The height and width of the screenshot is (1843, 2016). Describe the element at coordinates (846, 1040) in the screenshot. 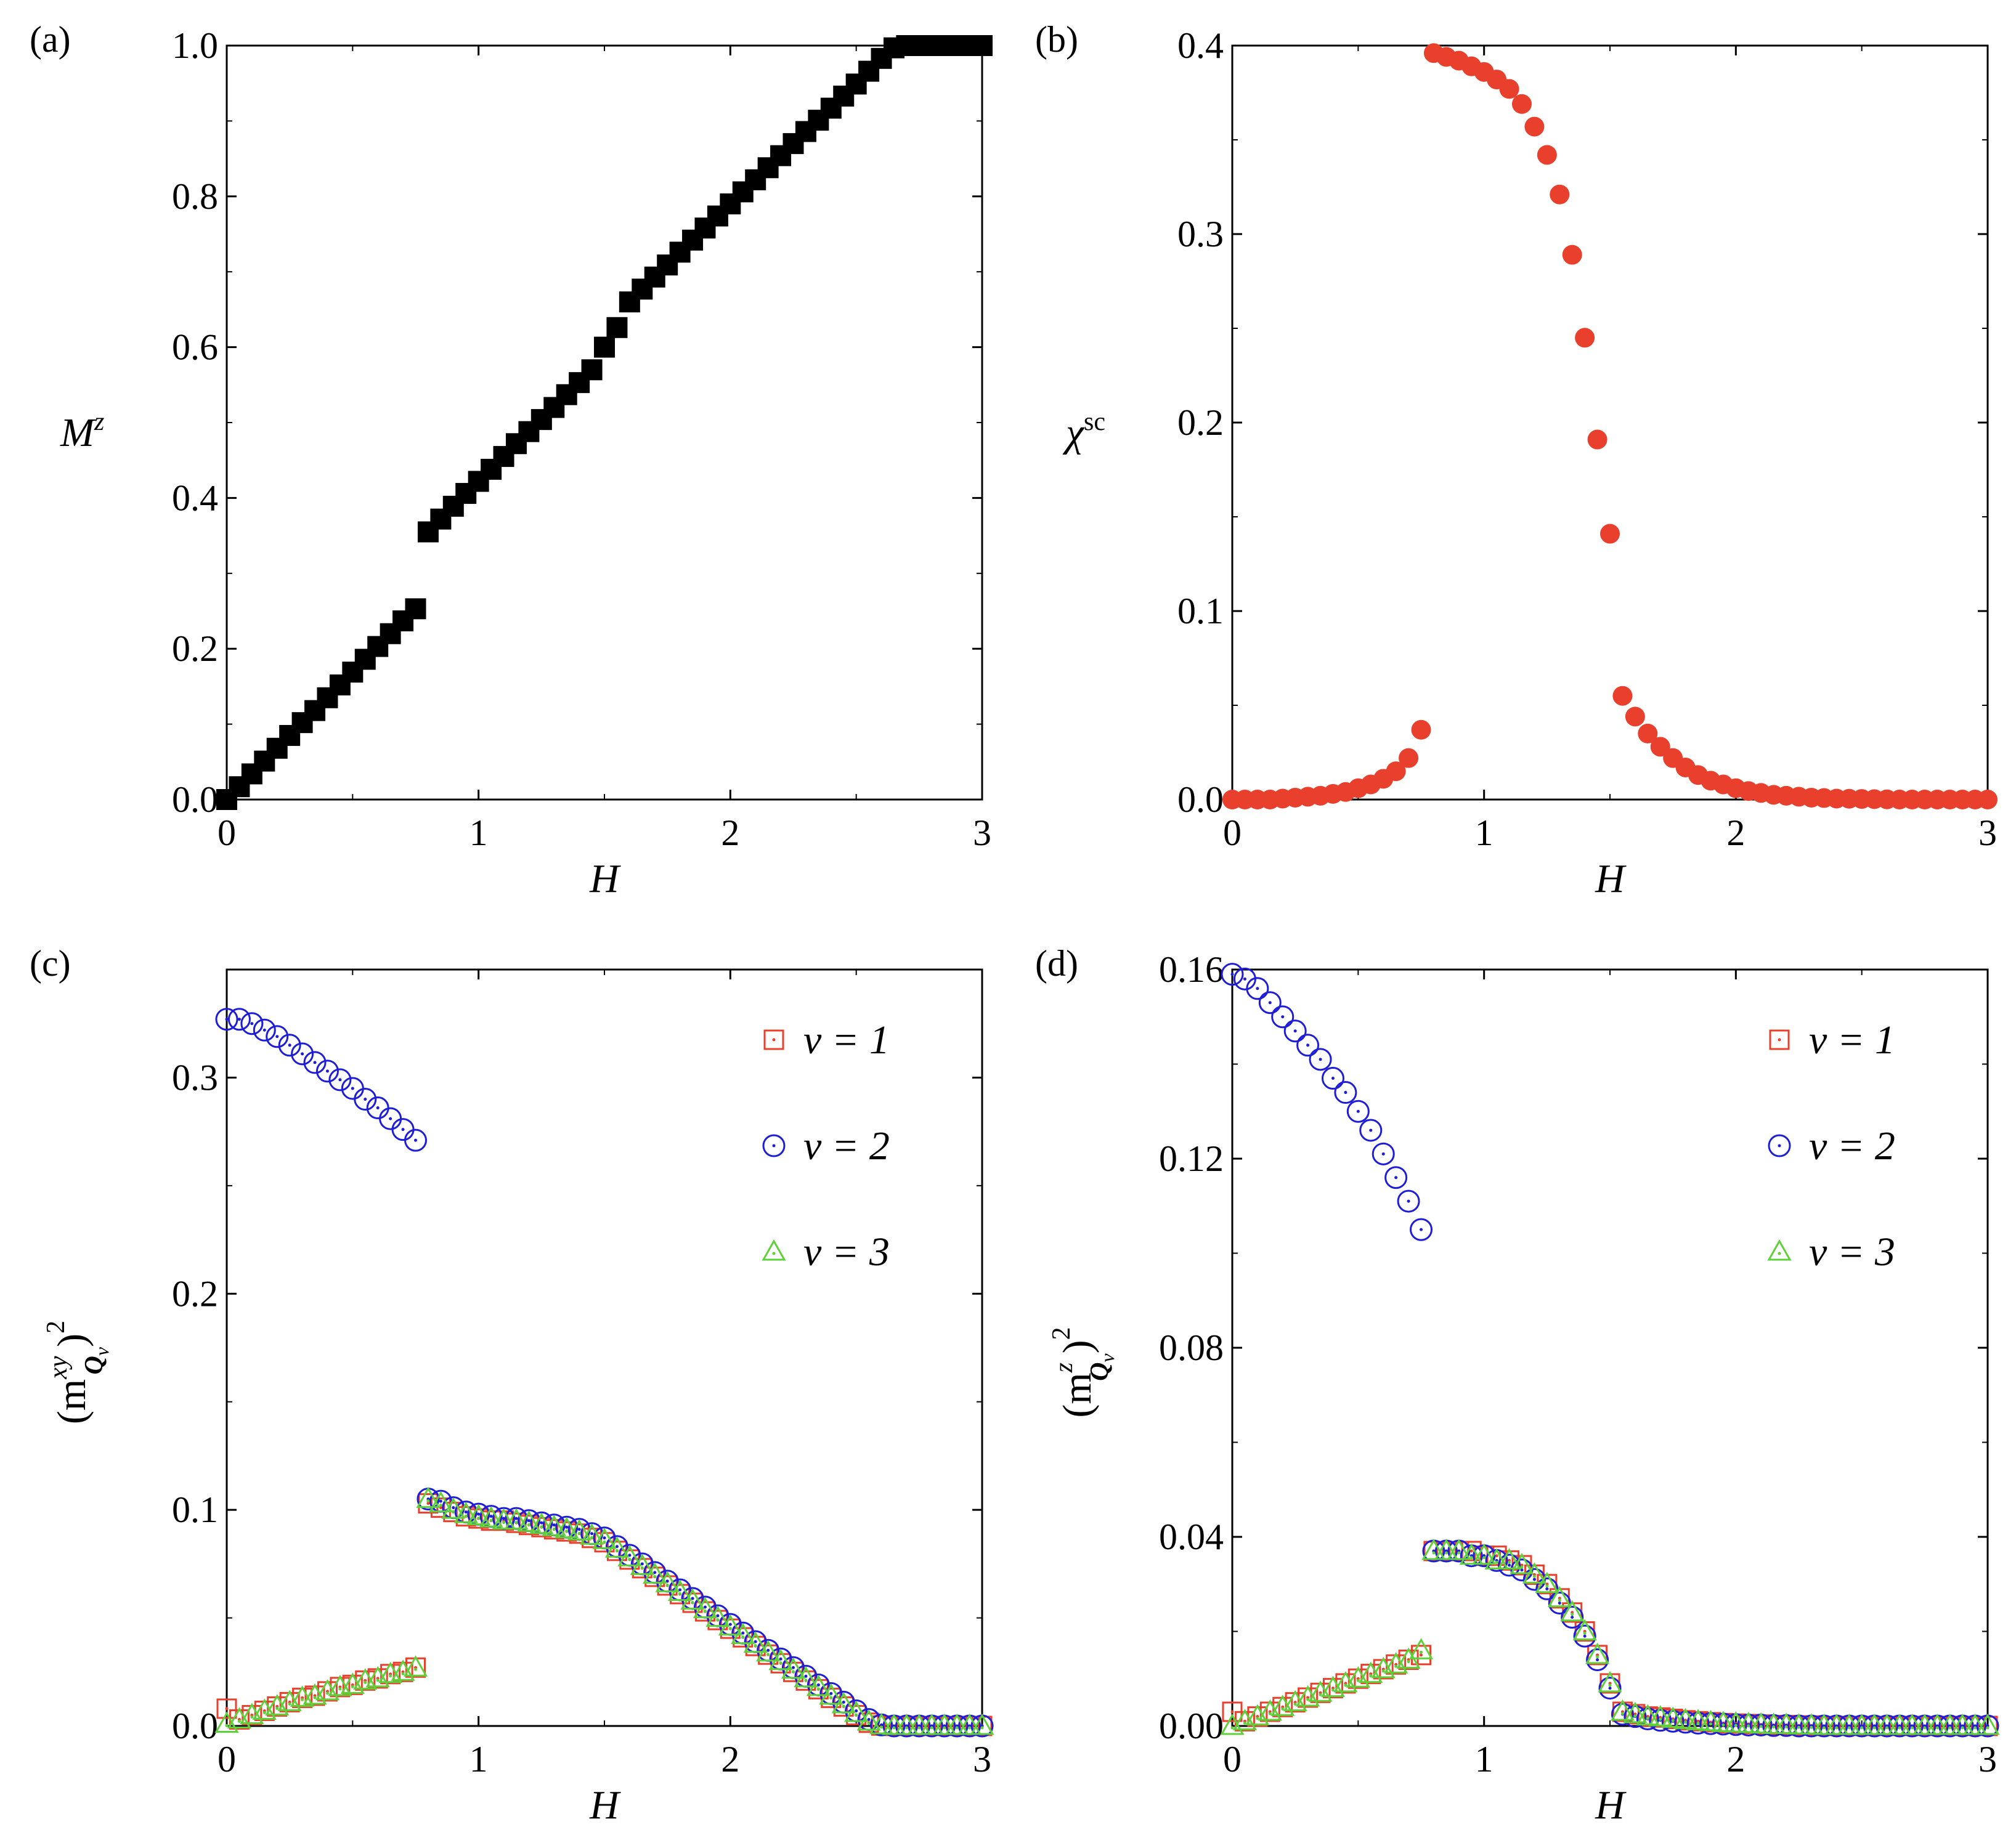

I see `legend-label: ν = 1` at that location.